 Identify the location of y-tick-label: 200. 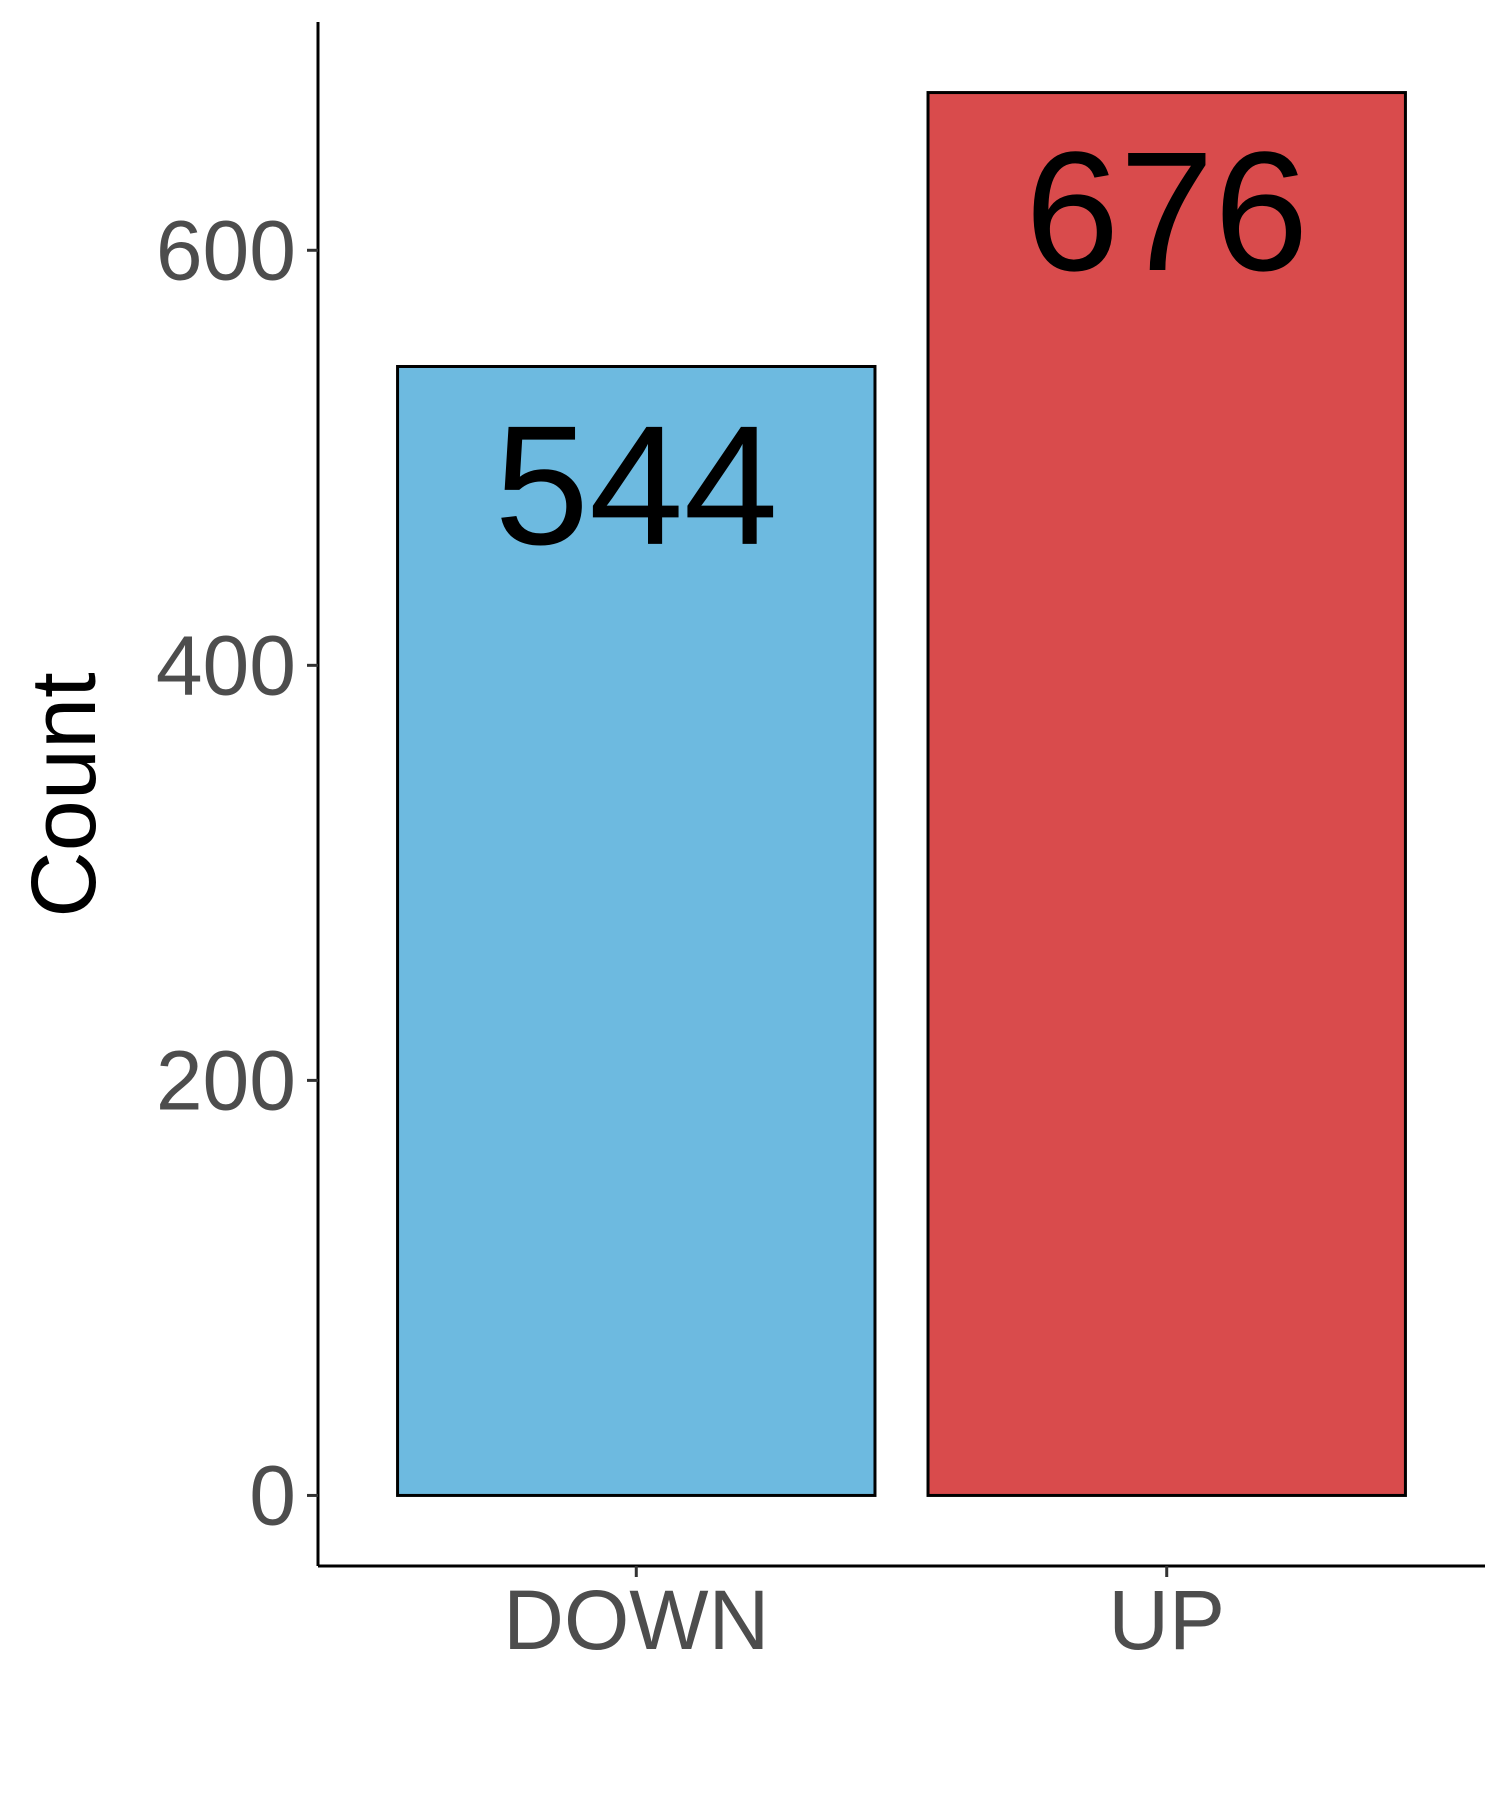
(226, 1080).